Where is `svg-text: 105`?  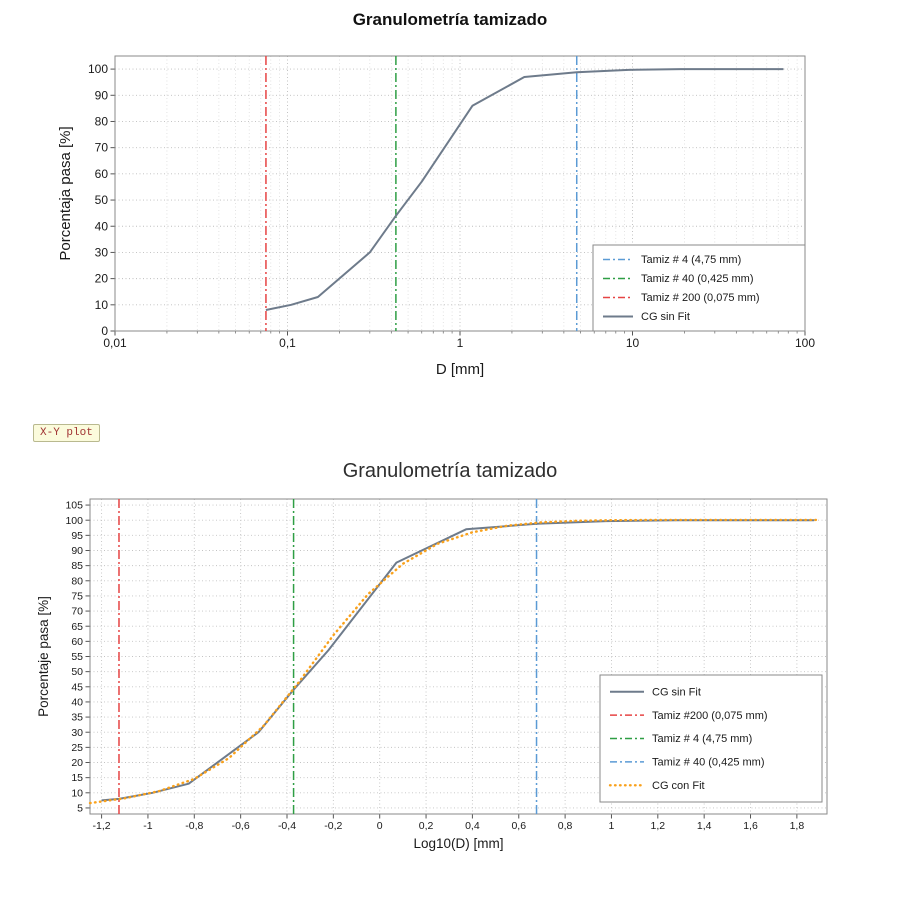 svg-text: 105 is located at coordinates (74, 506).